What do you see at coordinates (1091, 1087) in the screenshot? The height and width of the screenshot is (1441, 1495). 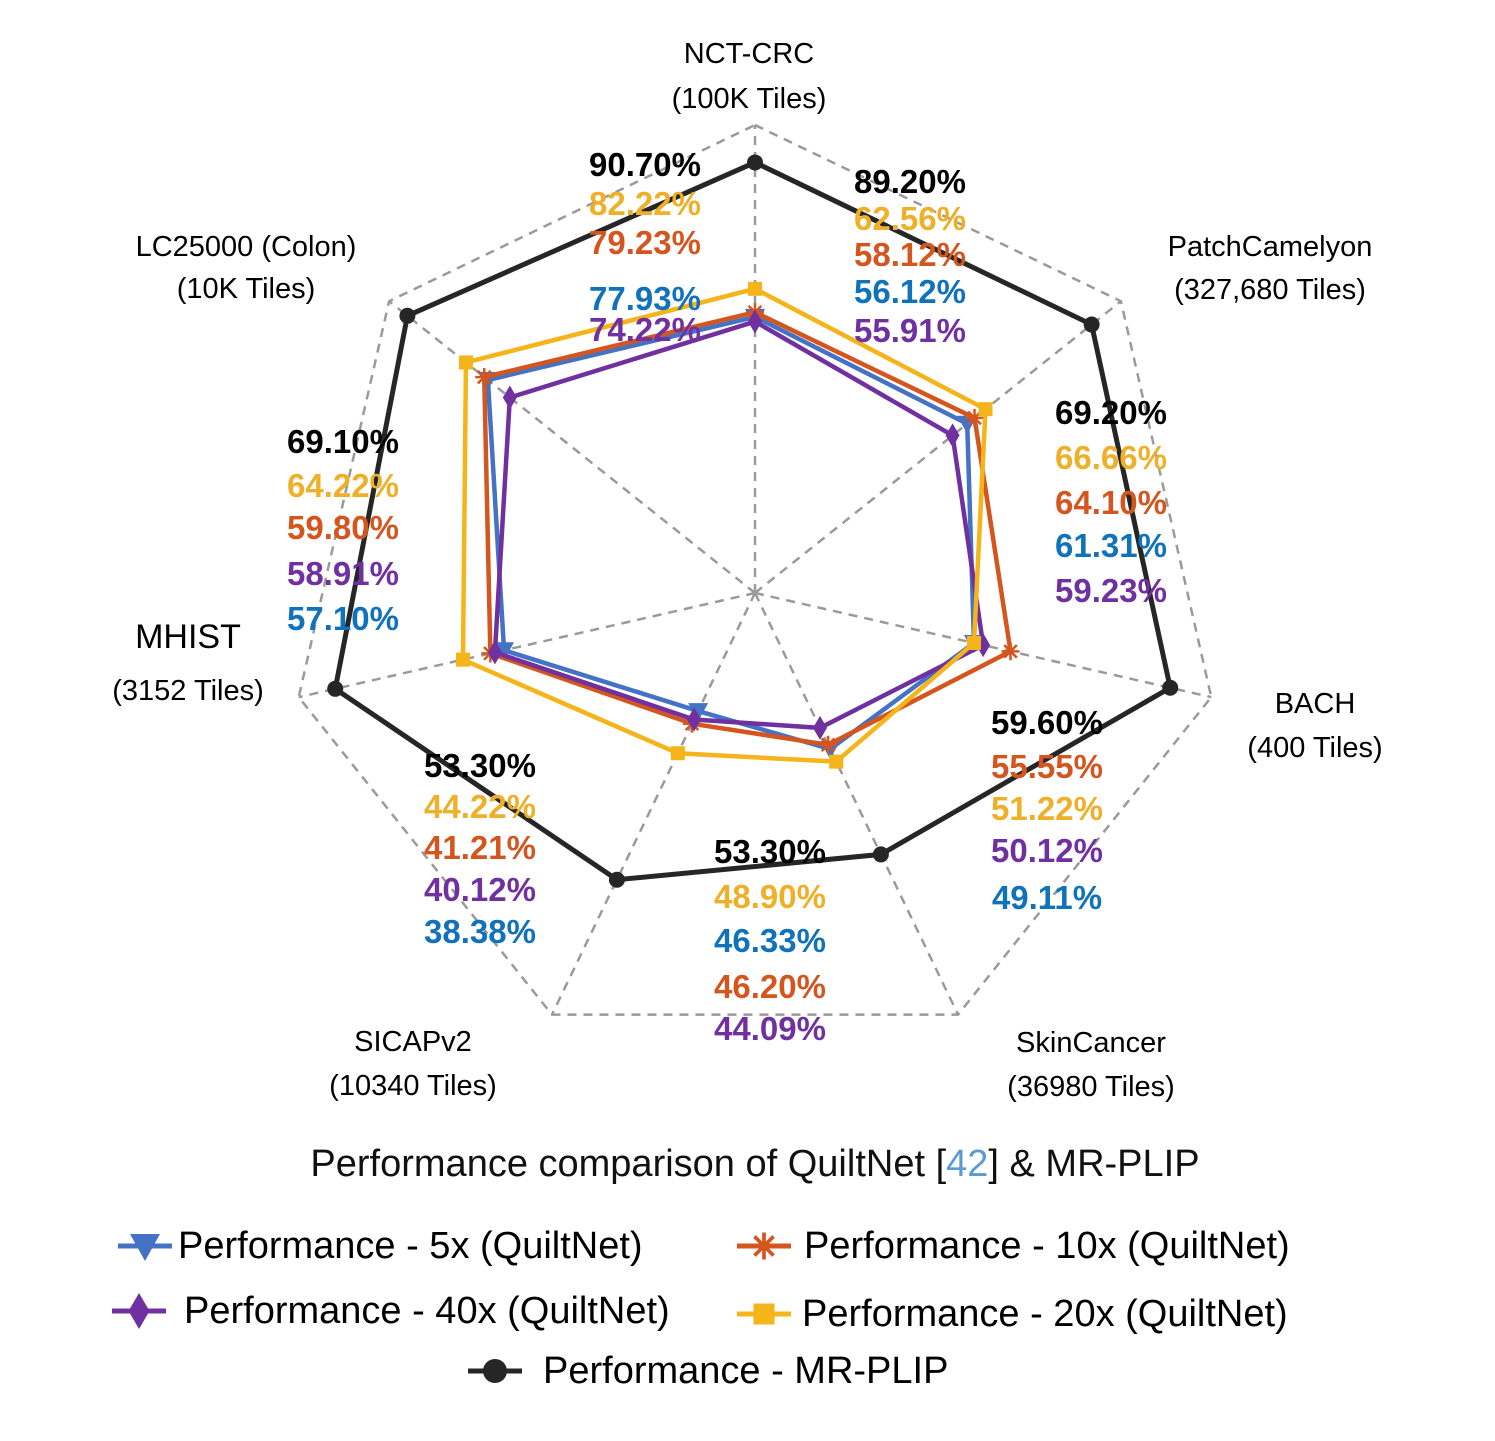 I see `axis-label-tiles: (36980 Tiles)` at bounding box center [1091, 1087].